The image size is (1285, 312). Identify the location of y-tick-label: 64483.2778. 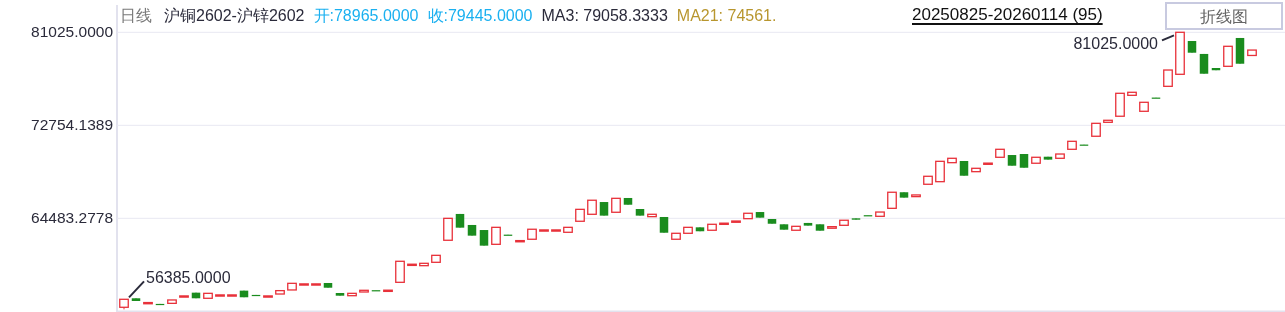
(72, 218).